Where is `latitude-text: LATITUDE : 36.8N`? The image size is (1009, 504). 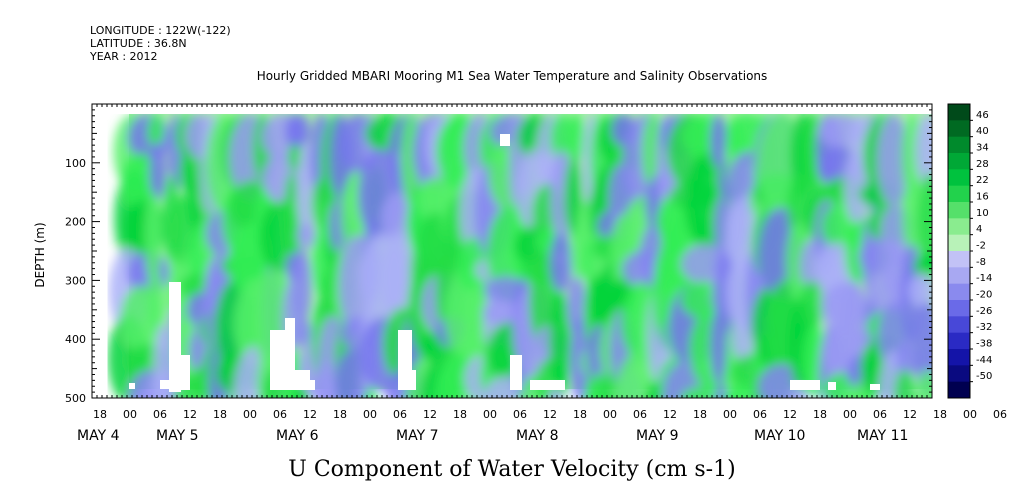
latitude-text: LATITUDE : 36.8N is located at coordinates (138, 43).